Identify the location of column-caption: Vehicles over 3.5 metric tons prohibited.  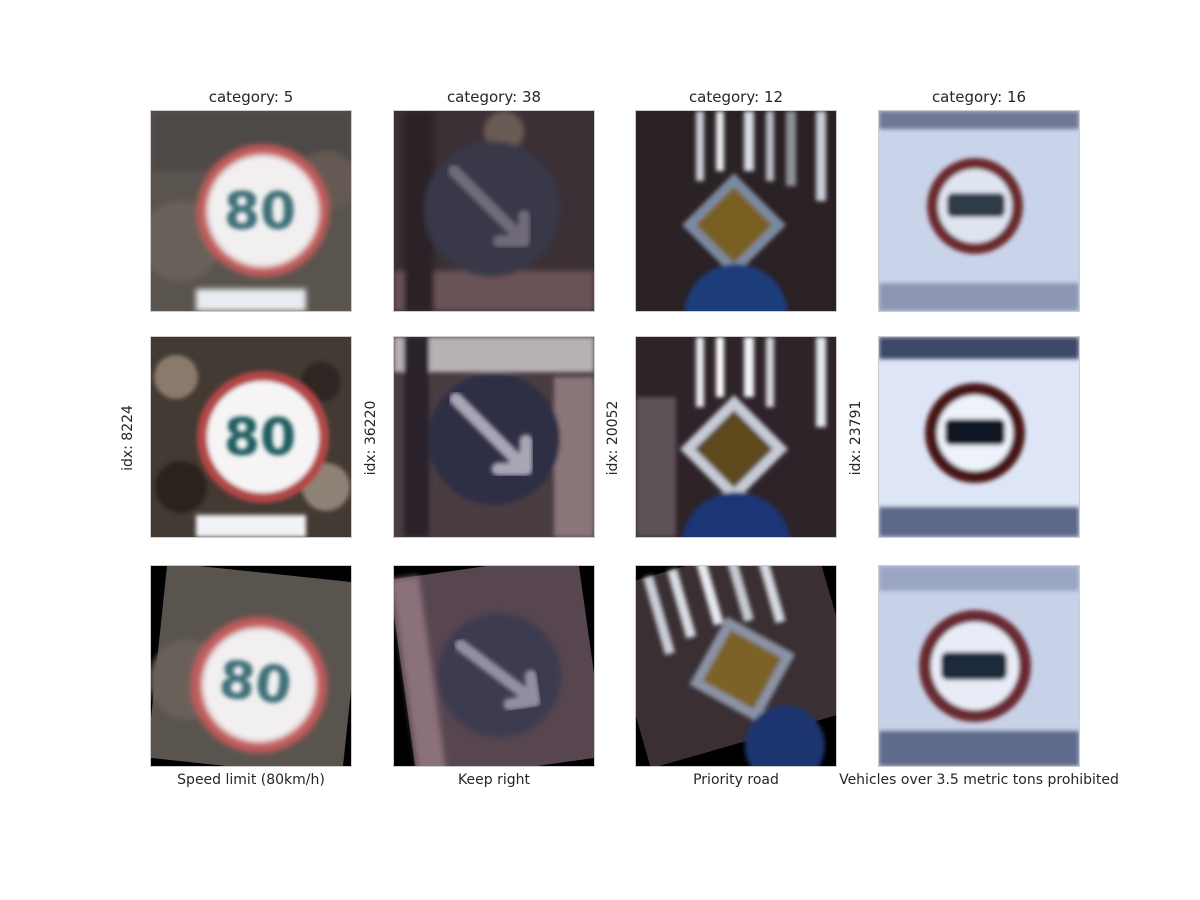
(979, 780).